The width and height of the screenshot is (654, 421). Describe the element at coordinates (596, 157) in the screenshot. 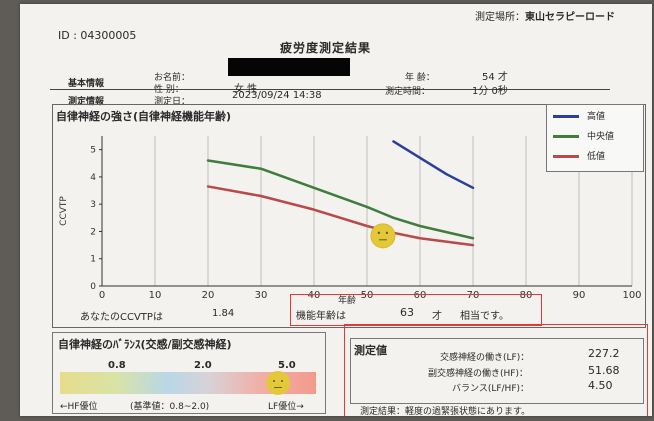

I see `legend-label-low: 低値` at that location.